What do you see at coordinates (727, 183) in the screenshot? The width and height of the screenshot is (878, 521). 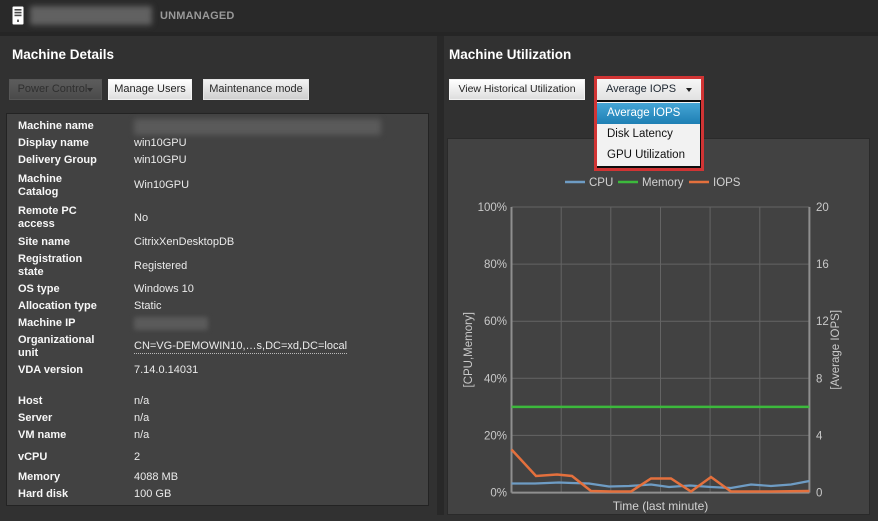 I see `svg-text: IOPS` at bounding box center [727, 183].